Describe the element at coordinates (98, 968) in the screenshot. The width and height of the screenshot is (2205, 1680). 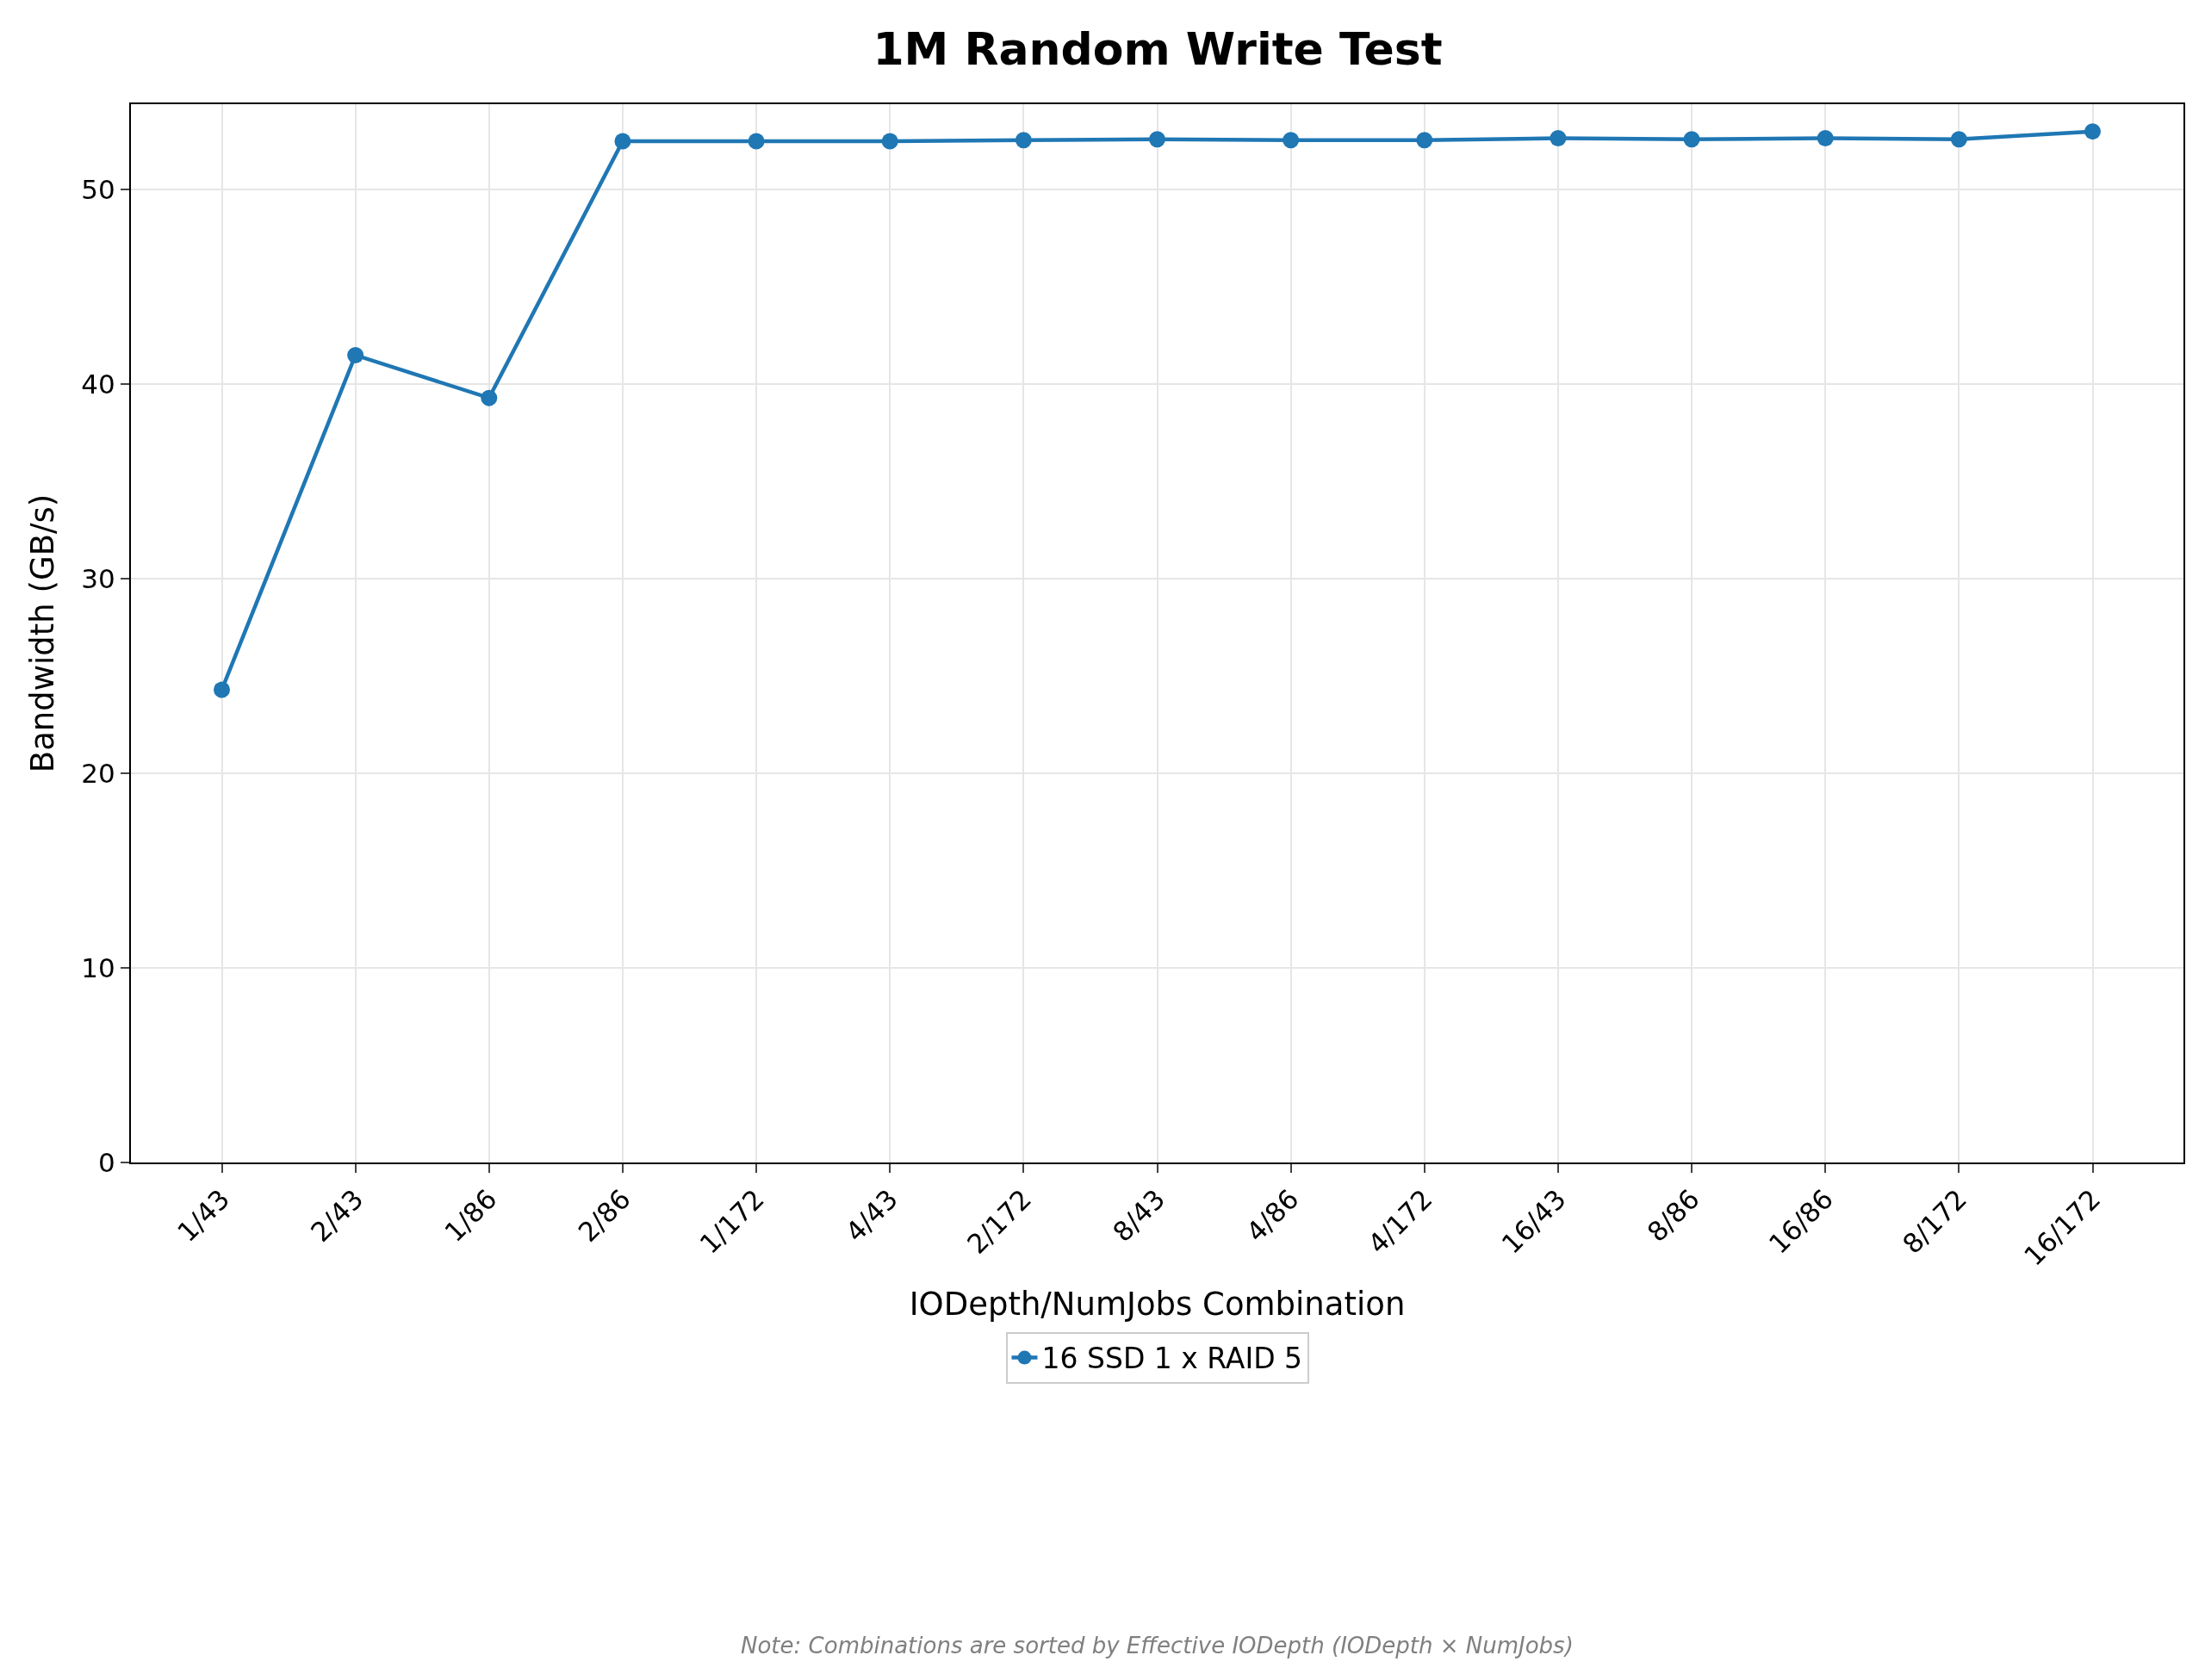
I see `y-tick-label: 10` at that location.